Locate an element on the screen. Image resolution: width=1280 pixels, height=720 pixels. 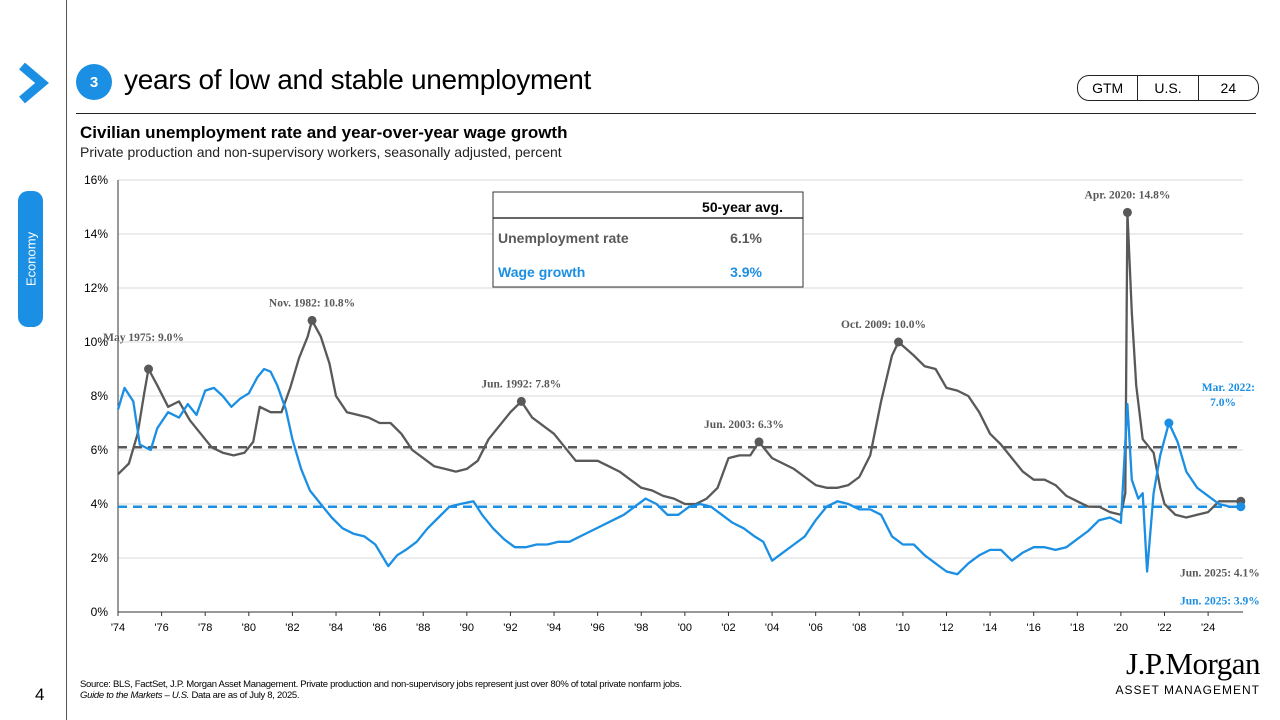
x-tick-label: '08 is located at coordinates (859, 628).